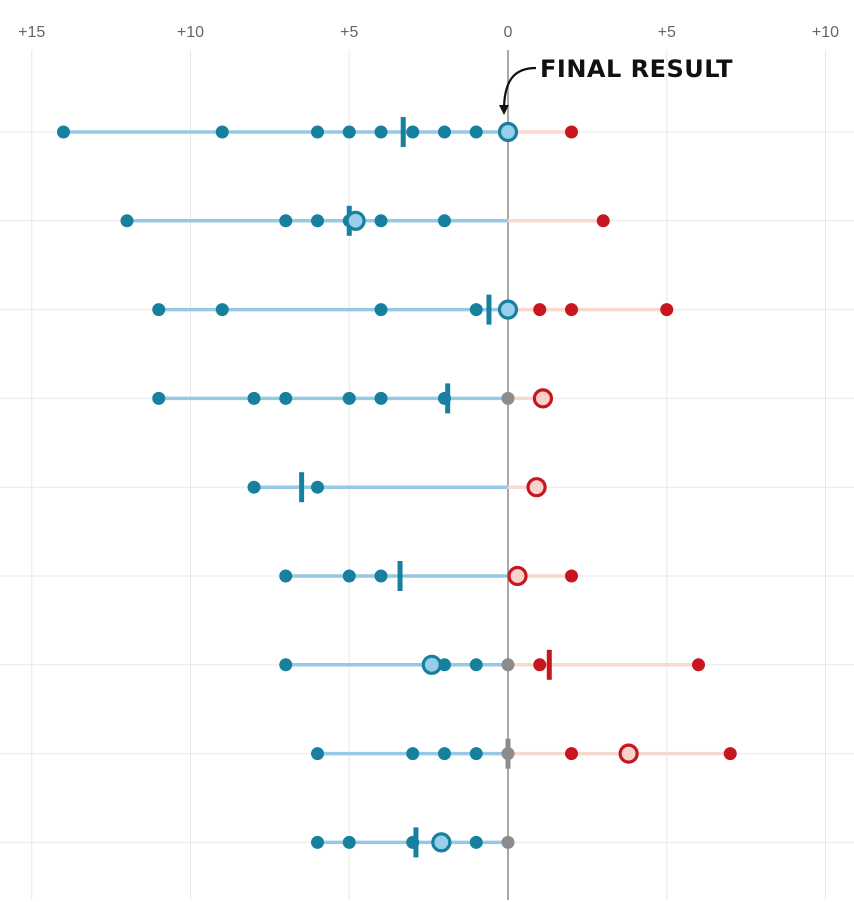 This screenshot has height=902, width=854. I want to click on final-result-arrow, so click(518, 90).